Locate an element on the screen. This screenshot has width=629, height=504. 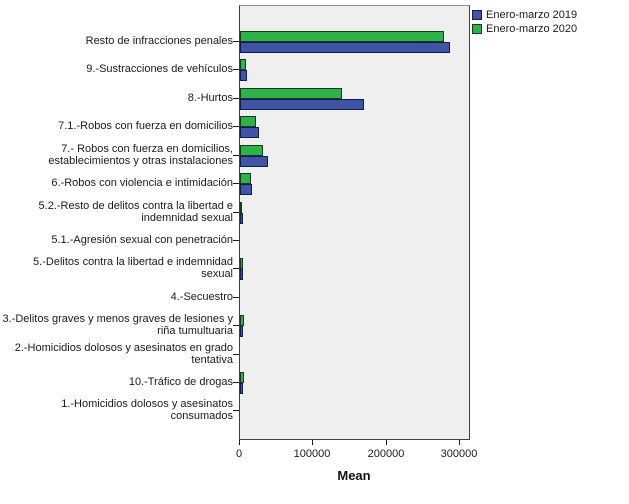
category-label: 5.1.-Agresión sexual con penetración is located at coordinates (142, 240).